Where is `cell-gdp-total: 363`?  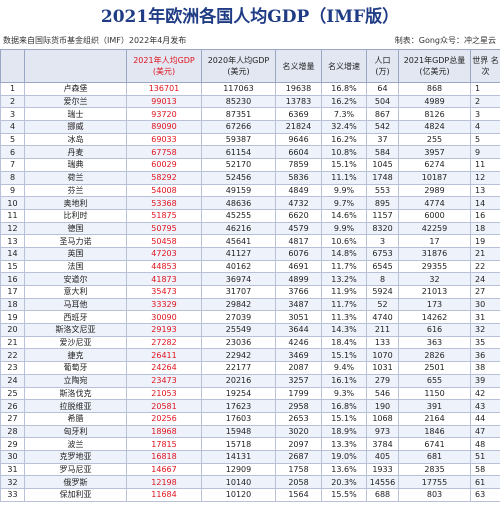 cell-gdp-total: 363 is located at coordinates (434, 342).